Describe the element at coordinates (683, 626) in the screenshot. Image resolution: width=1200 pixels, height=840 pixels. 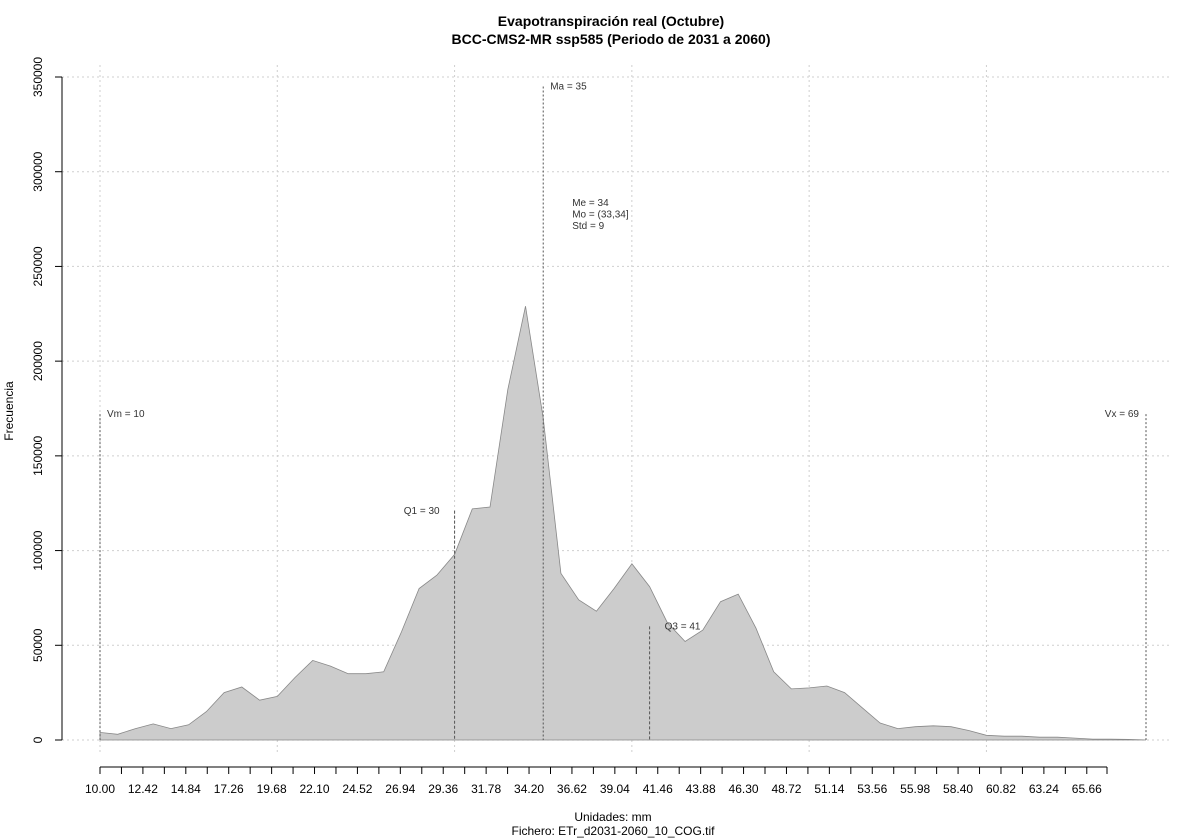
I see `annotation-label-q3: Q3 = 41` at that location.